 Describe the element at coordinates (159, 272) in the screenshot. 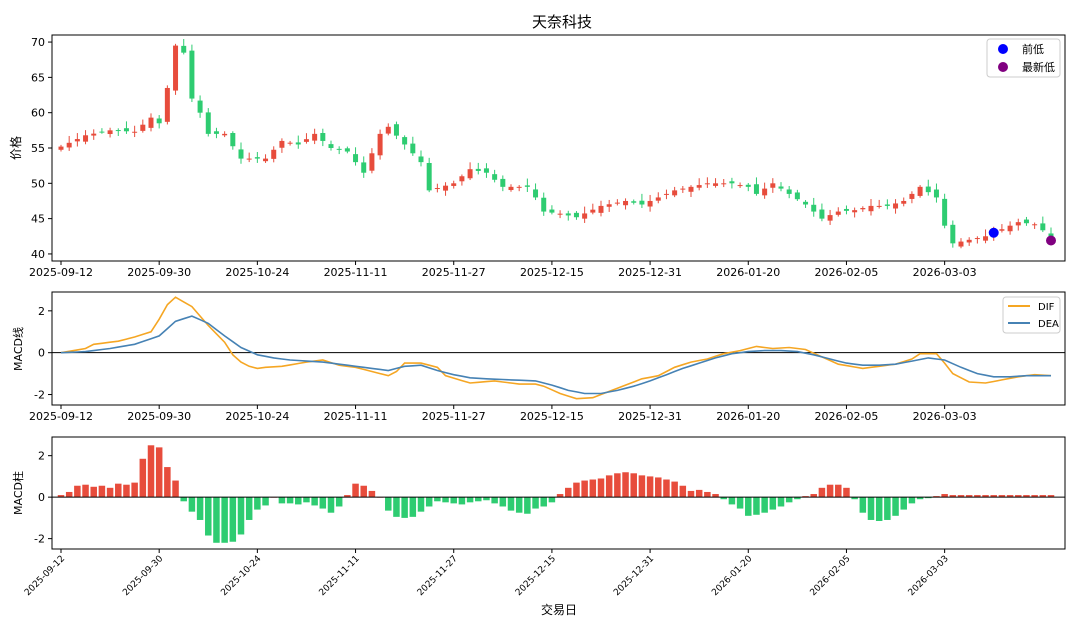

I see `x-tick-label: 2025-09-30` at that location.